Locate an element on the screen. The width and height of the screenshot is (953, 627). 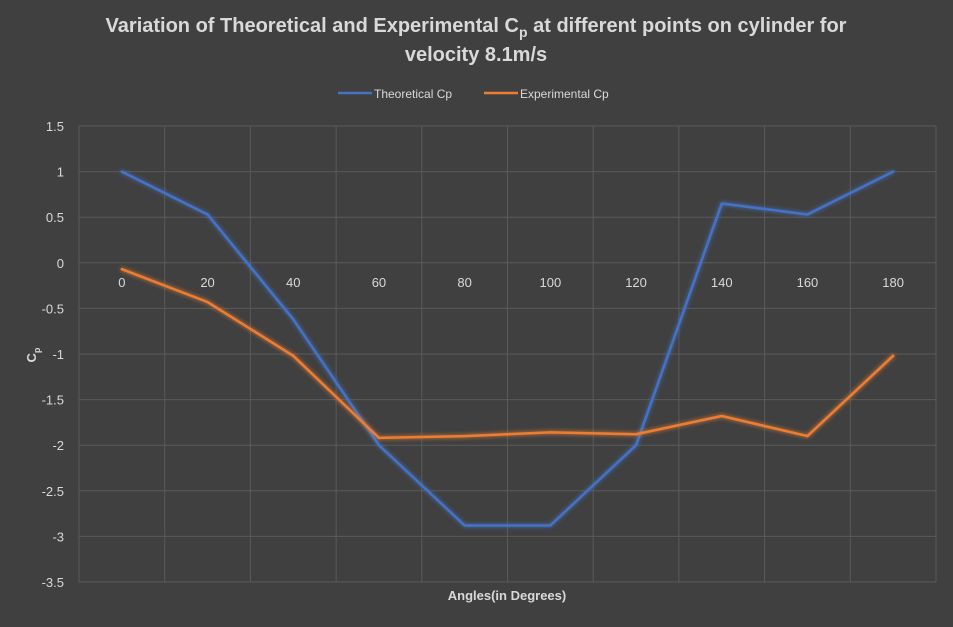
x-tick-label: 160 is located at coordinates (808, 282).